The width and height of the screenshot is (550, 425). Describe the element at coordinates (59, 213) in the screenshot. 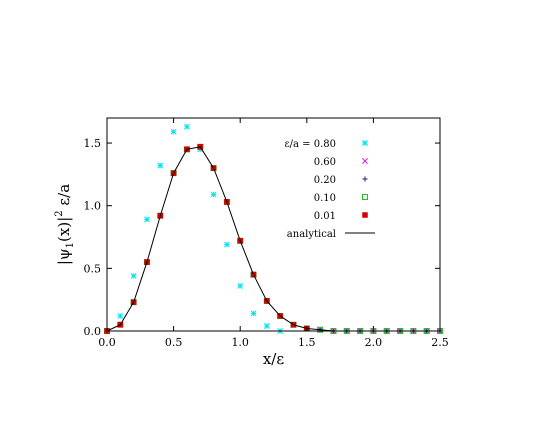

I see `y-label-sup: 2` at that location.